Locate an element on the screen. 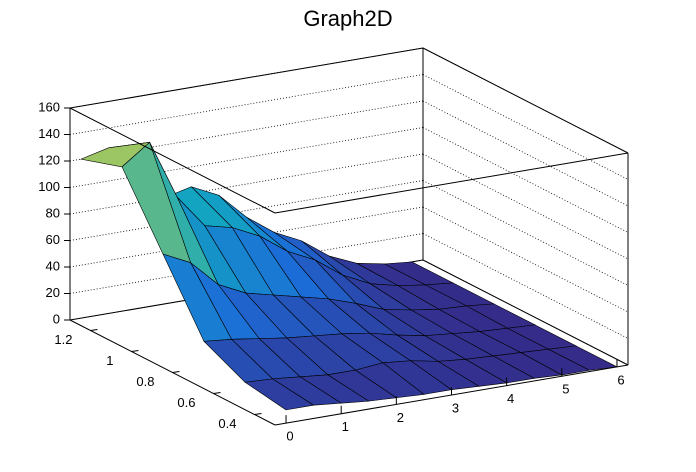 The height and width of the screenshot is (472, 696). x-tick-label: 6 is located at coordinates (620, 379).